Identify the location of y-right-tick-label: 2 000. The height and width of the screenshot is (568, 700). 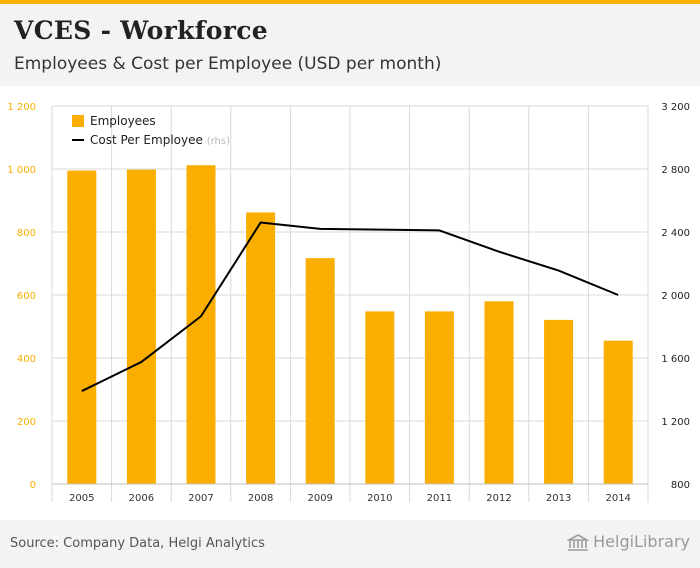
(675, 296).